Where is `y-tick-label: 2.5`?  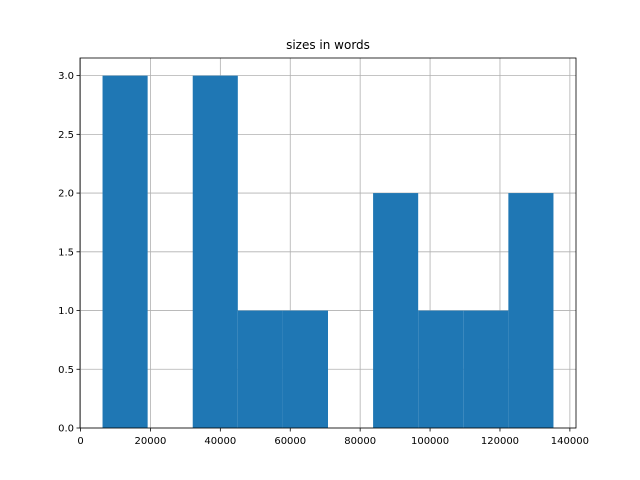
y-tick-label: 2.5 is located at coordinates (66, 135).